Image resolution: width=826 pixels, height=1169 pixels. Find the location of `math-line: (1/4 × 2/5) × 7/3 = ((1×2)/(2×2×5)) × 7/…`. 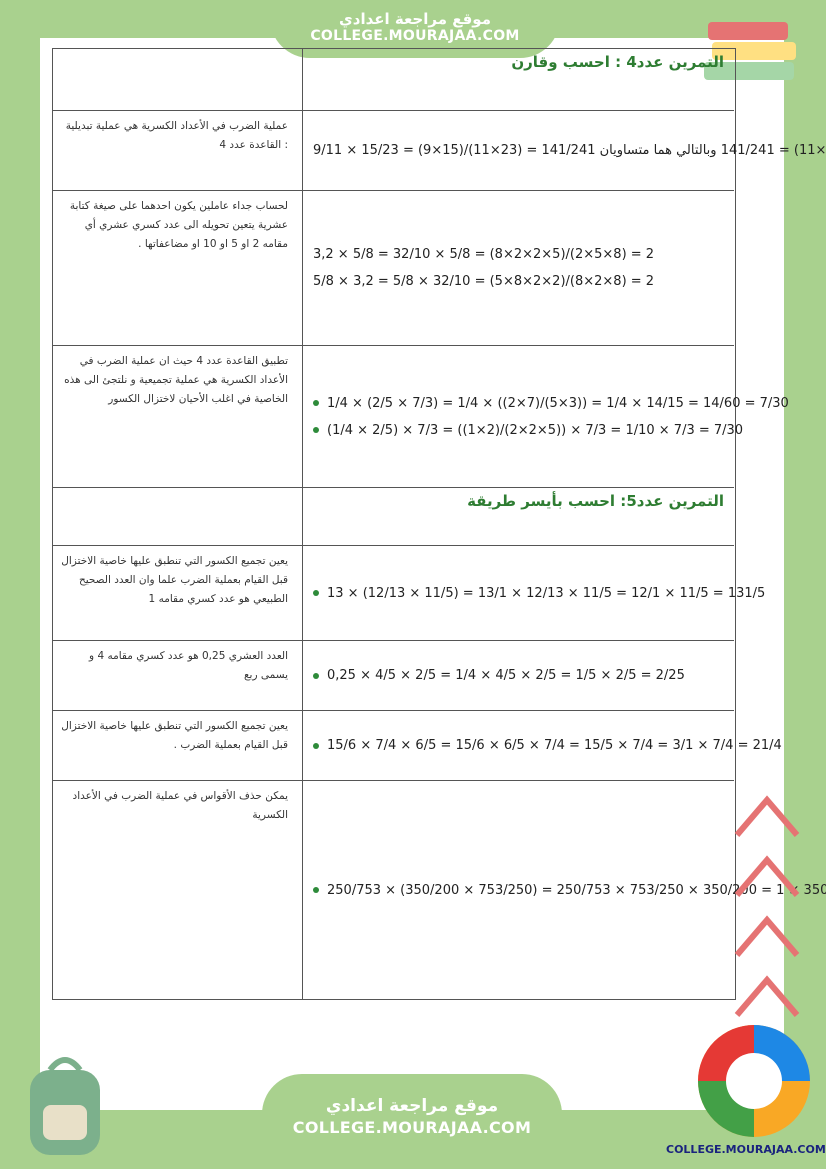

math-line: (1/4 × 2/5) × 7/3 = ((1×2)/(2×2×5)) × 7/… is located at coordinates (528, 430).